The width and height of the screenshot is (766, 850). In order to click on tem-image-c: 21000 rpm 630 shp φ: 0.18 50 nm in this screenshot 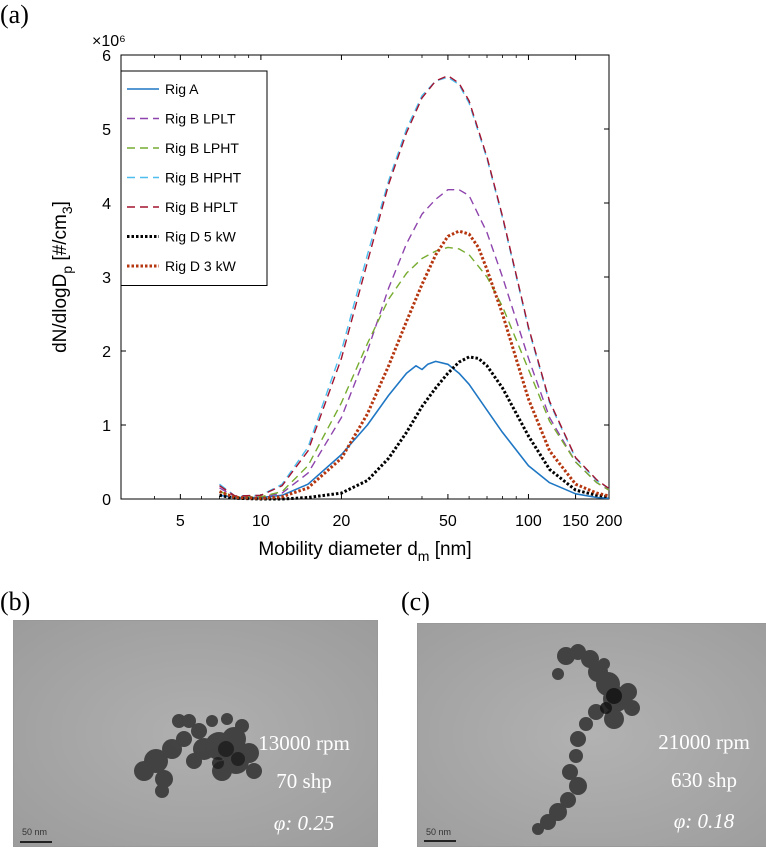, I will do `click(591, 735)`.